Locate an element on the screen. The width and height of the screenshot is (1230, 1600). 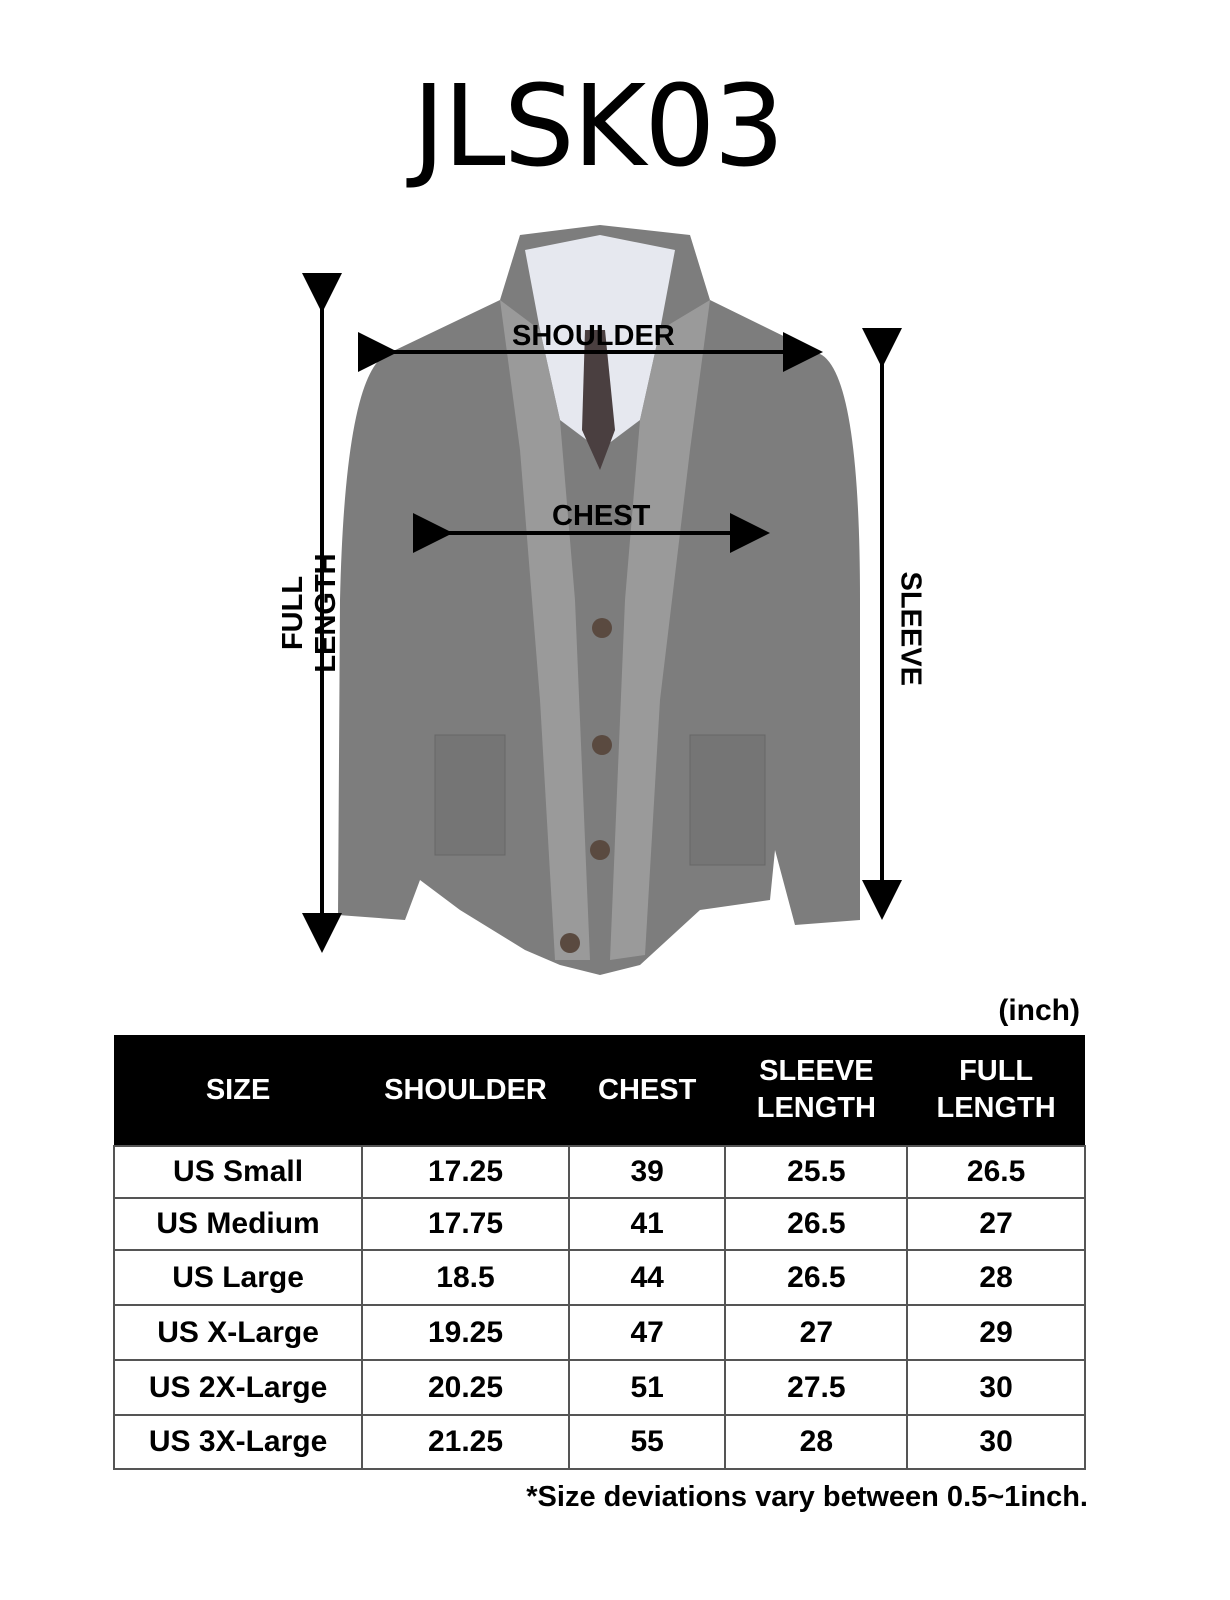
header-full-length: FULL LENGTH is located at coordinates (996, 1090).